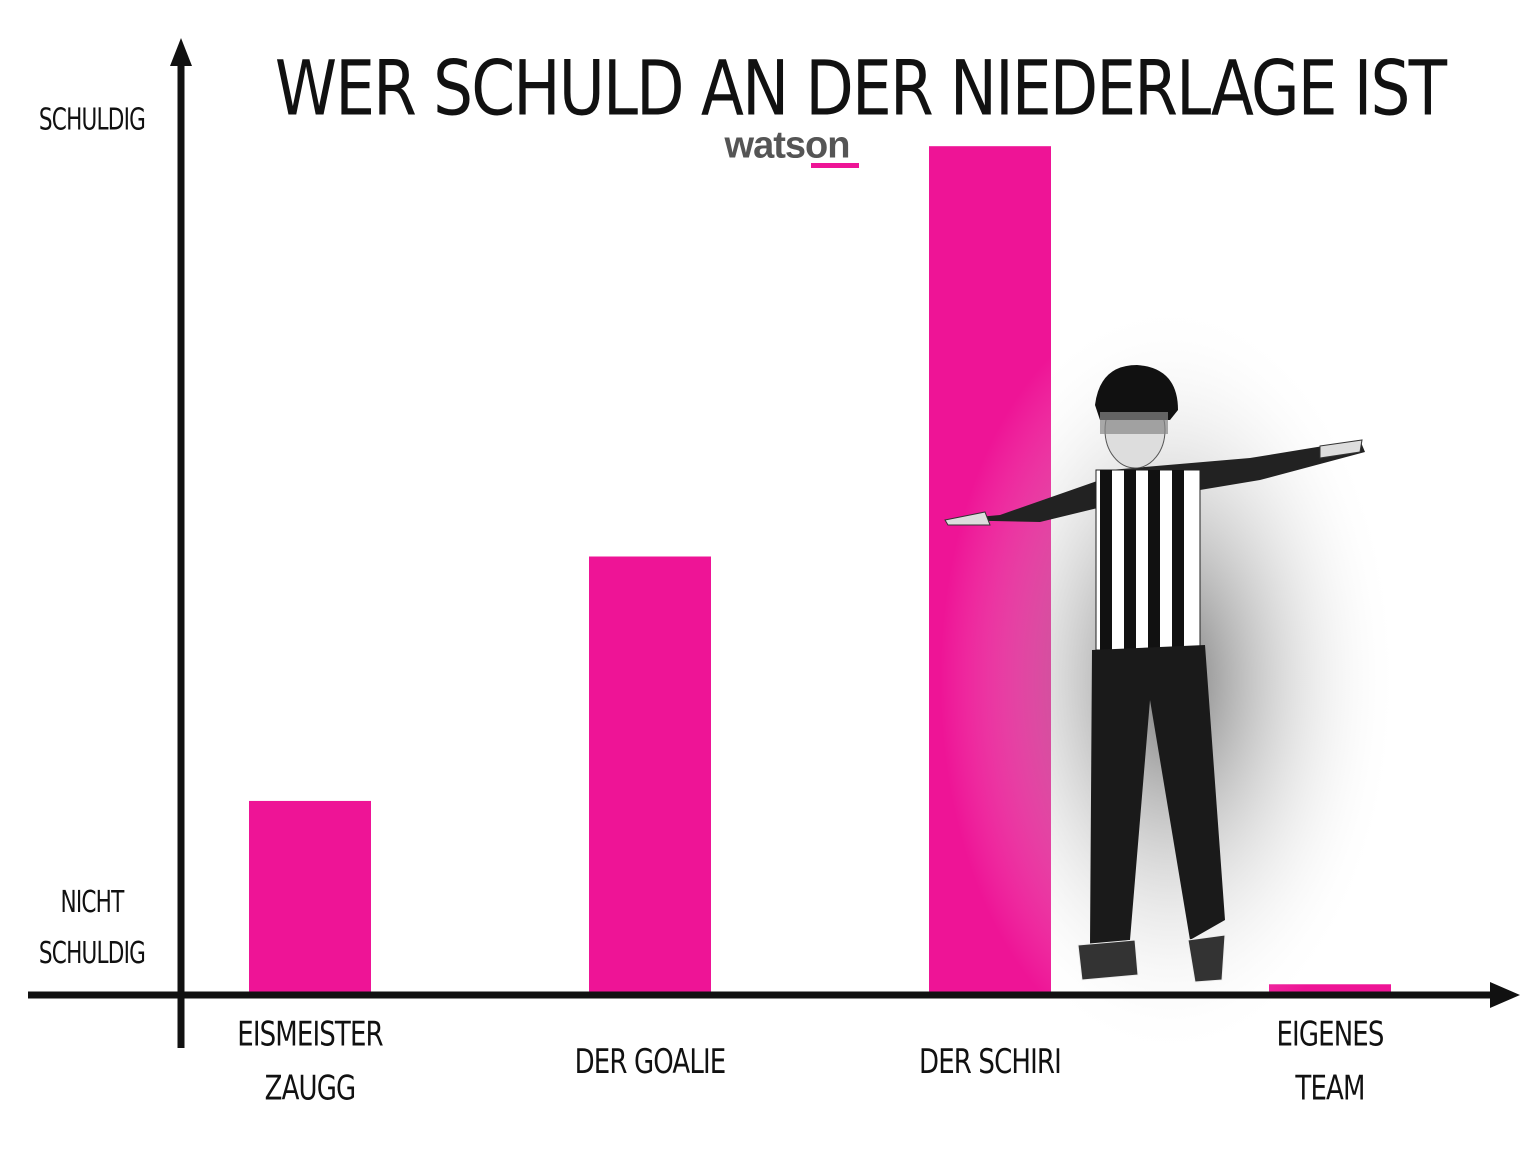  What do you see at coordinates (787, 145) in the screenshot?
I see `logo: watson` at bounding box center [787, 145].